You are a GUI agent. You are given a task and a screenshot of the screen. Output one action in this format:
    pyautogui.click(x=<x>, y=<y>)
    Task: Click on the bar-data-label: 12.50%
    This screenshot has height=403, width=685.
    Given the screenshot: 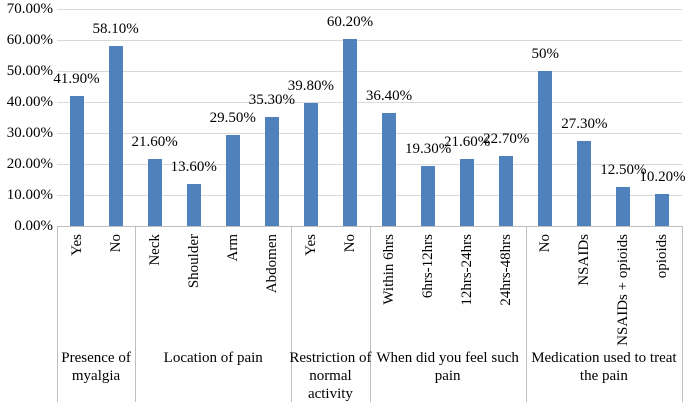 What is the action you would take?
    pyautogui.click(x=623, y=170)
    